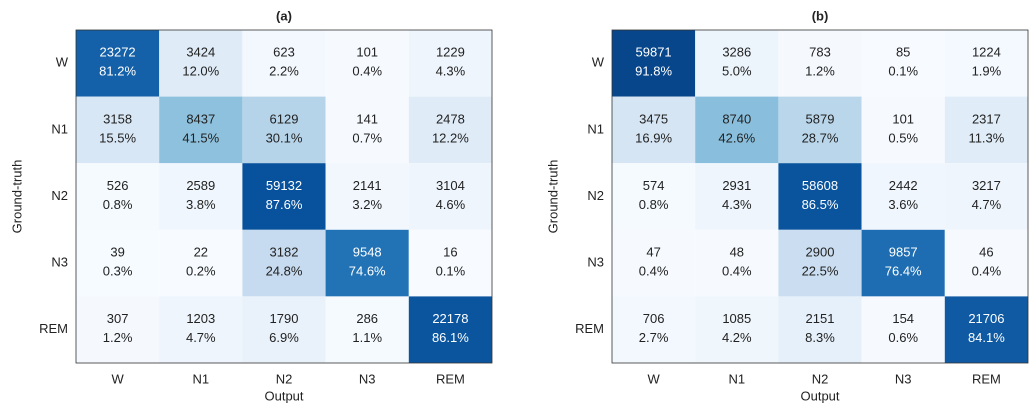 The width and height of the screenshot is (1035, 408). What do you see at coordinates (903, 185) in the screenshot?
I see `cell-count: 2442` at bounding box center [903, 185].